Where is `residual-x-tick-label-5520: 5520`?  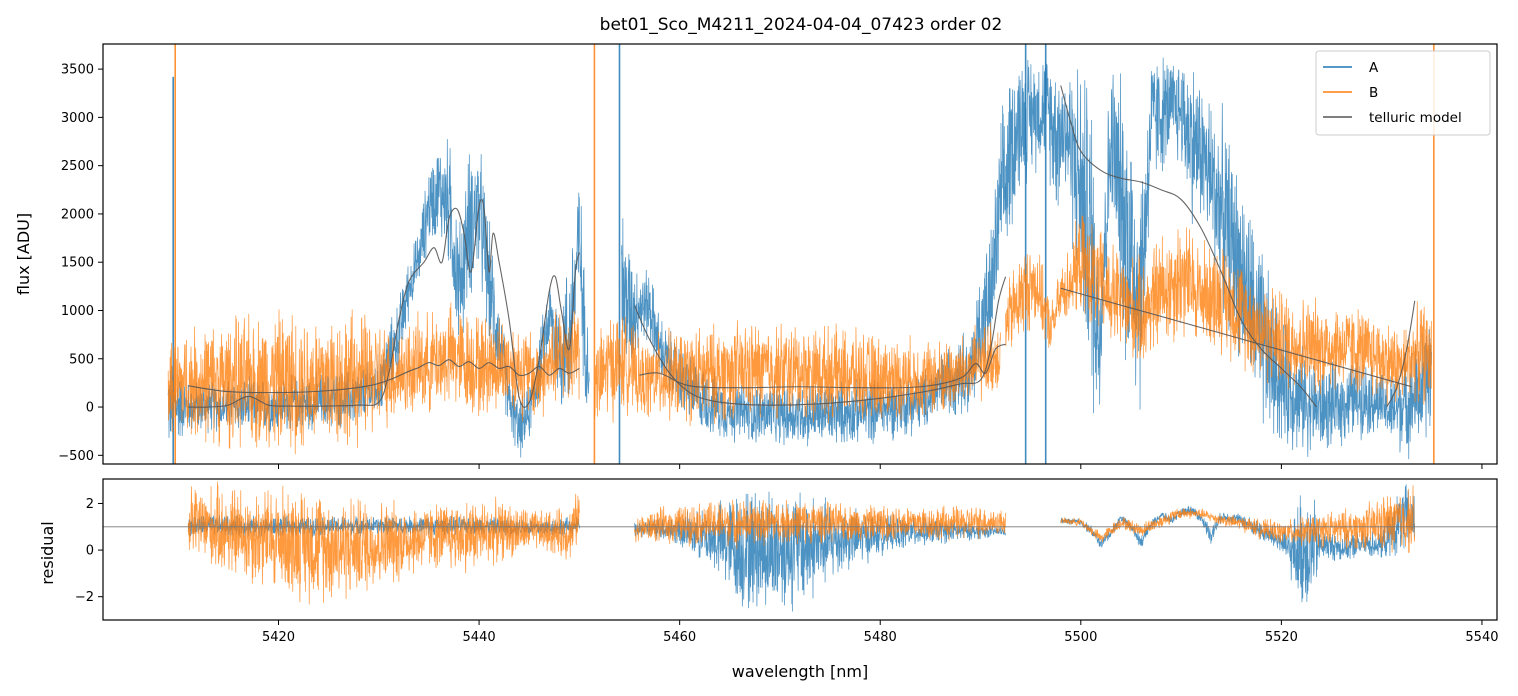 residual-x-tick-label-5520: 5520 is located at coordinates (1281, 637).